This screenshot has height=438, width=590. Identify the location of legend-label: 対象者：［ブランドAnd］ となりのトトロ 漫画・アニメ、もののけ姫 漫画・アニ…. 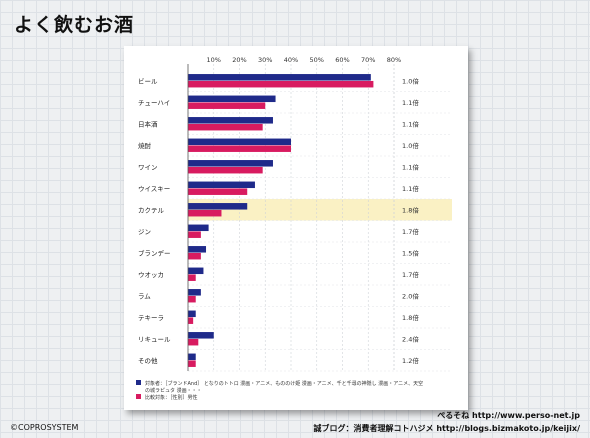
(284, 387).